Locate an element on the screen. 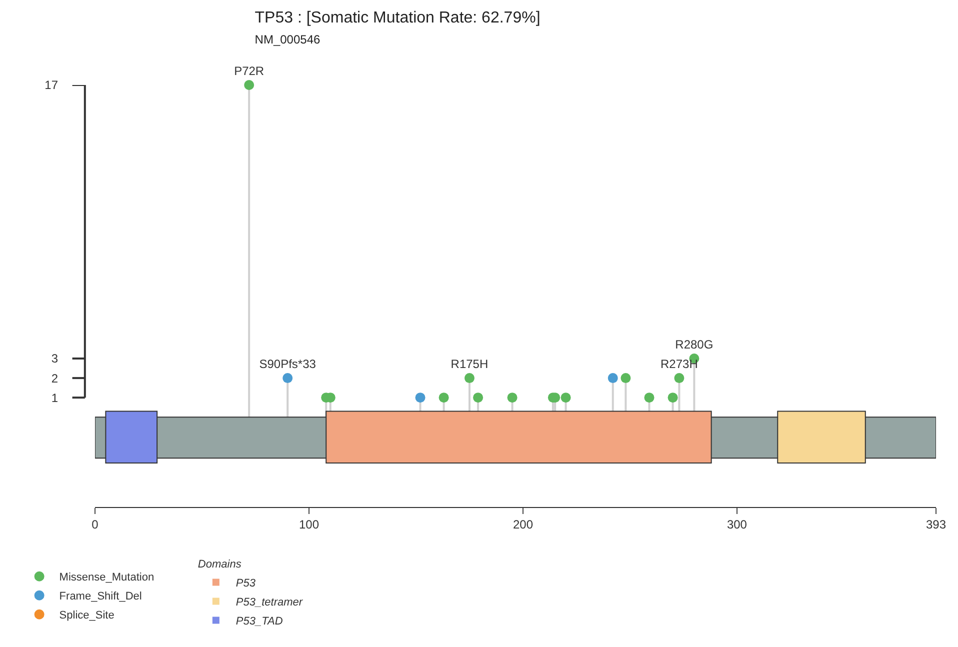  legend-label: P53_tetramer is located at coordinates (270, 602).